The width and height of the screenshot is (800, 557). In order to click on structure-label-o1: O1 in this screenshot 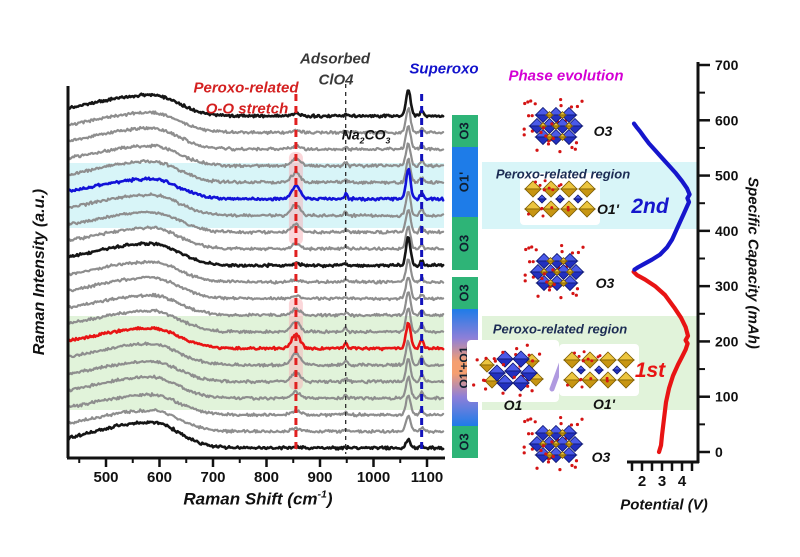, I will do `click(513, 405)`.